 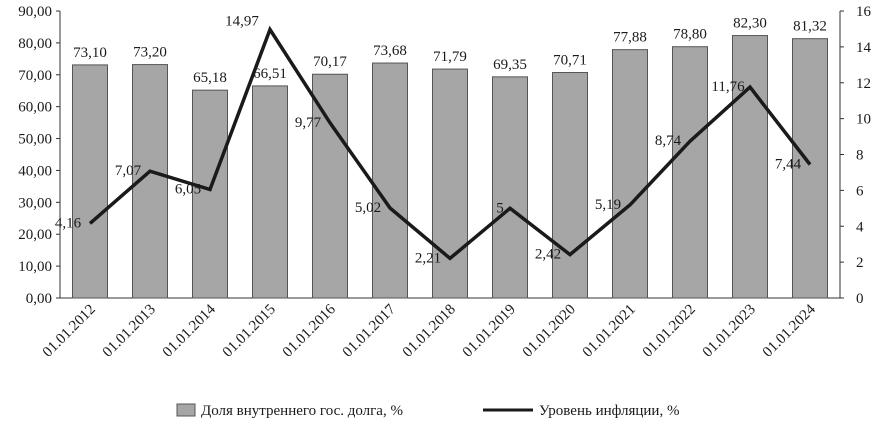 I want to click on x-tick-label: 01.01.2014, so click(x=189, y=330).